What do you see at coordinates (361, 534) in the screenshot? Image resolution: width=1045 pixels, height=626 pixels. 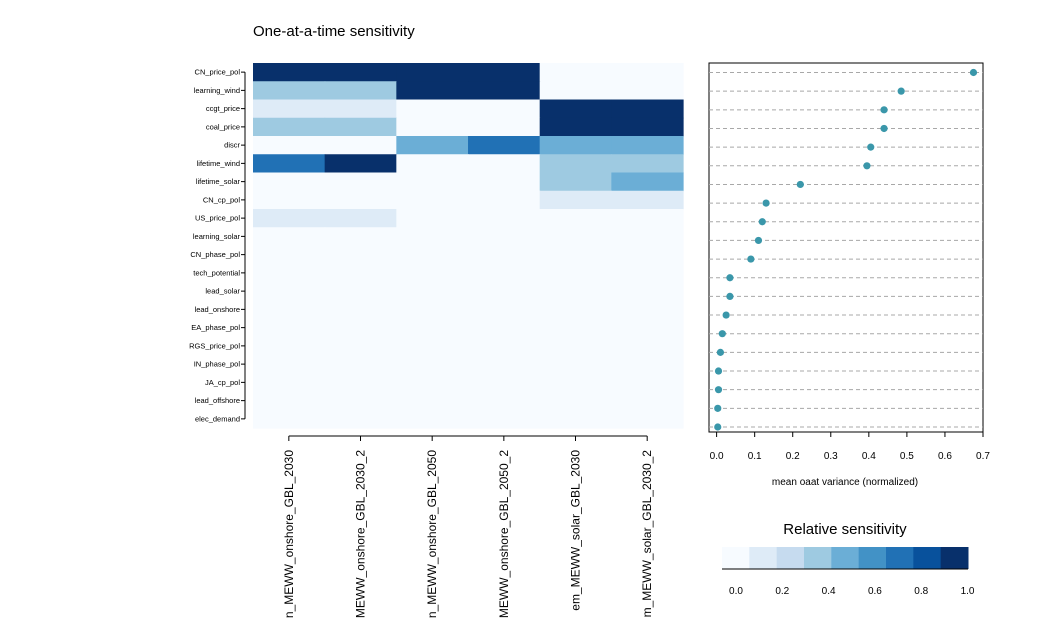 I see `heatmap-col-label: MEWW_onshore_GBL_2030_2` at bounding box center [361, 534].